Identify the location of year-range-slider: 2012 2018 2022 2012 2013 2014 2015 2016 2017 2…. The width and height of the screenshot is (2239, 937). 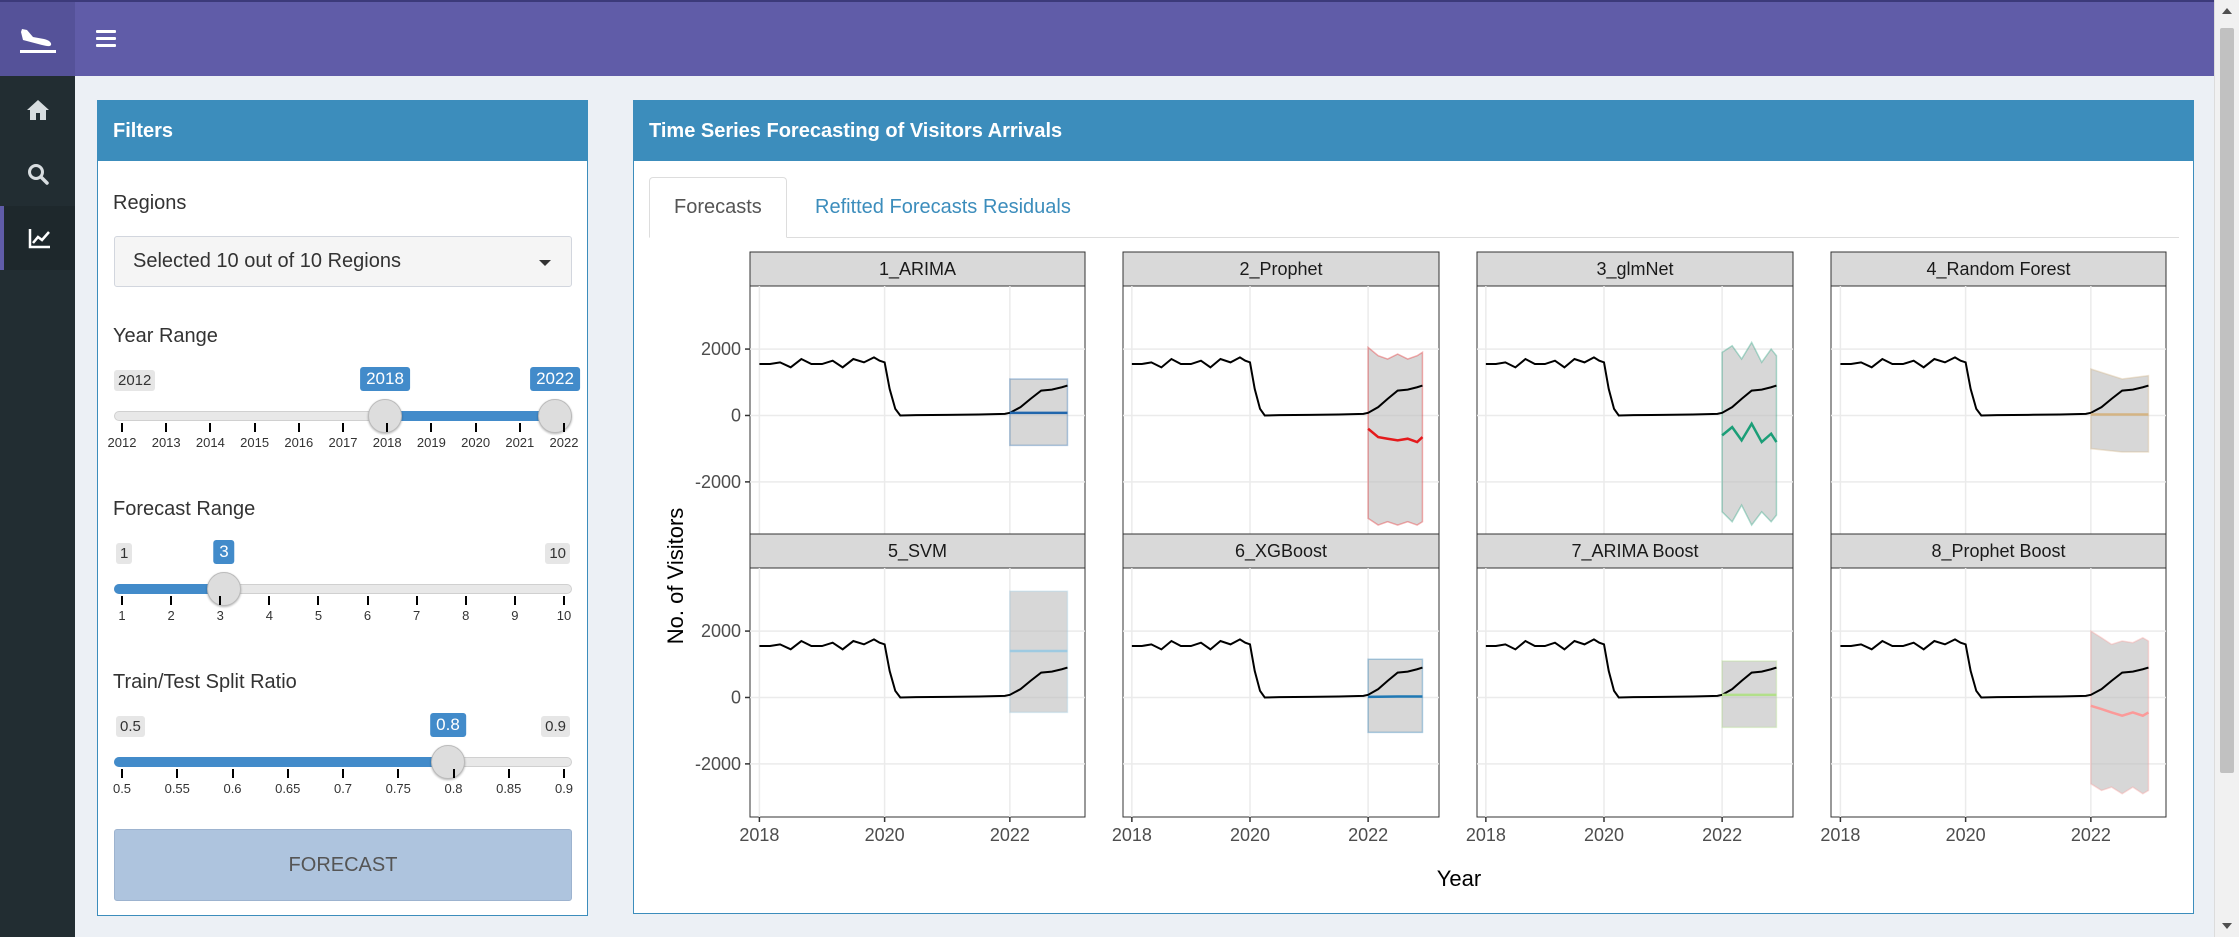
(344, 410).